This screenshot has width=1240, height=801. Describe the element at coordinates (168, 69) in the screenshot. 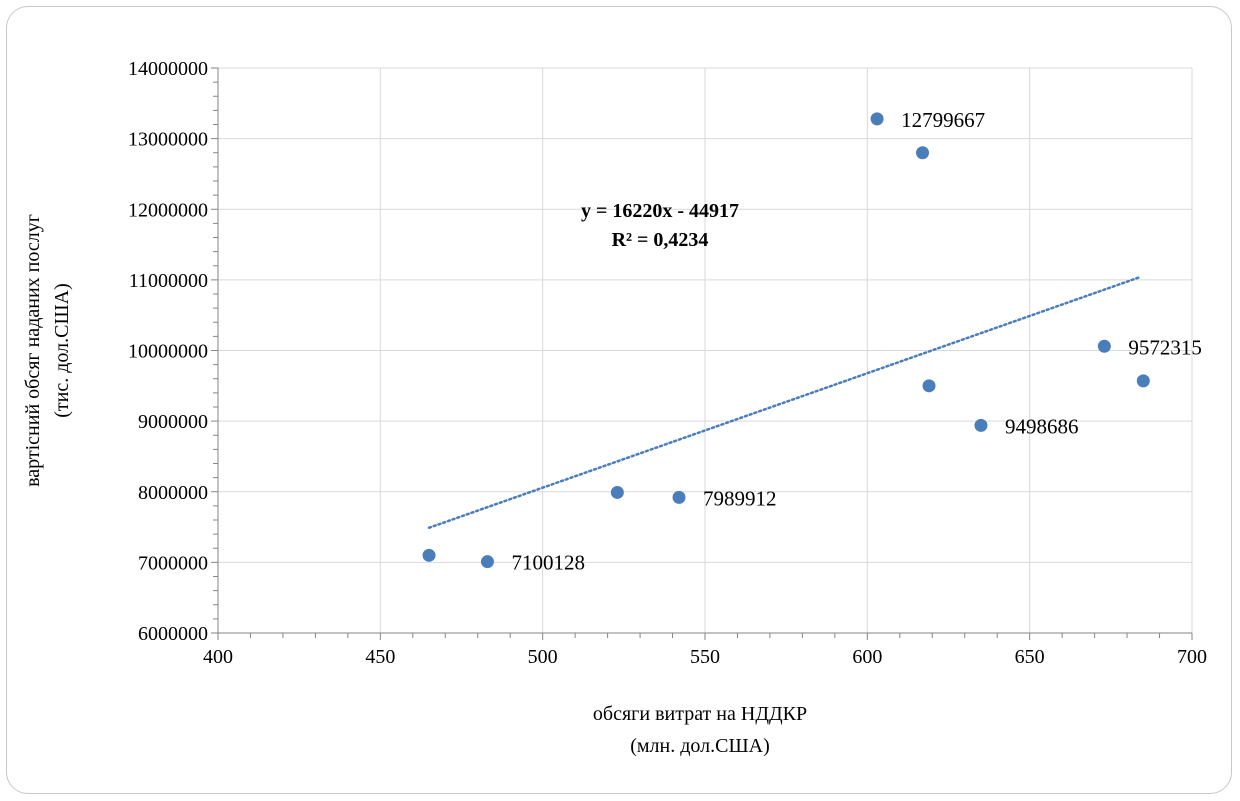

I see `y-tick-label: 14000000` at that location.